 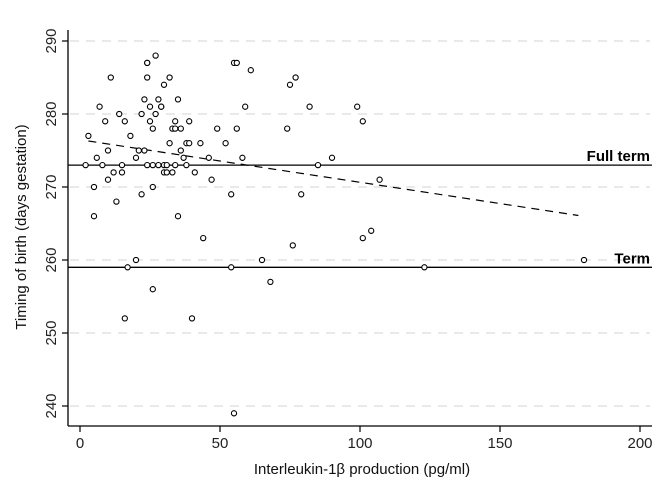 I want to click on x-tick-label-200: 200, so click(x=639, y=443).